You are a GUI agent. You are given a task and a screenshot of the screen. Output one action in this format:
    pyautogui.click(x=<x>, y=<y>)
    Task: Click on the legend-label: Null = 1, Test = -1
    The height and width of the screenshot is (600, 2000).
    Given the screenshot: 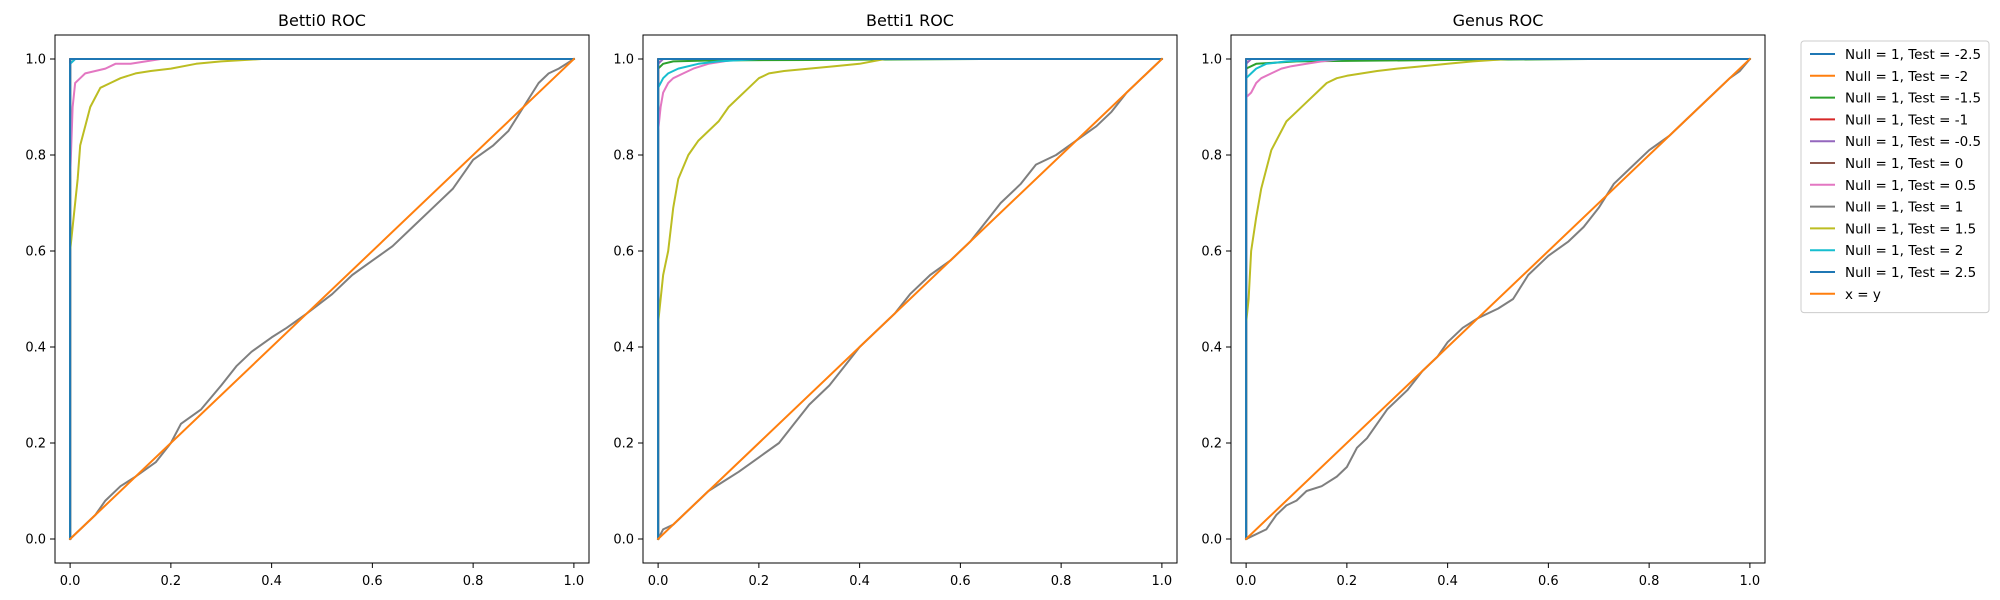 What is the action you would take?
    pyautogui.click(x=1906, y=120)
    